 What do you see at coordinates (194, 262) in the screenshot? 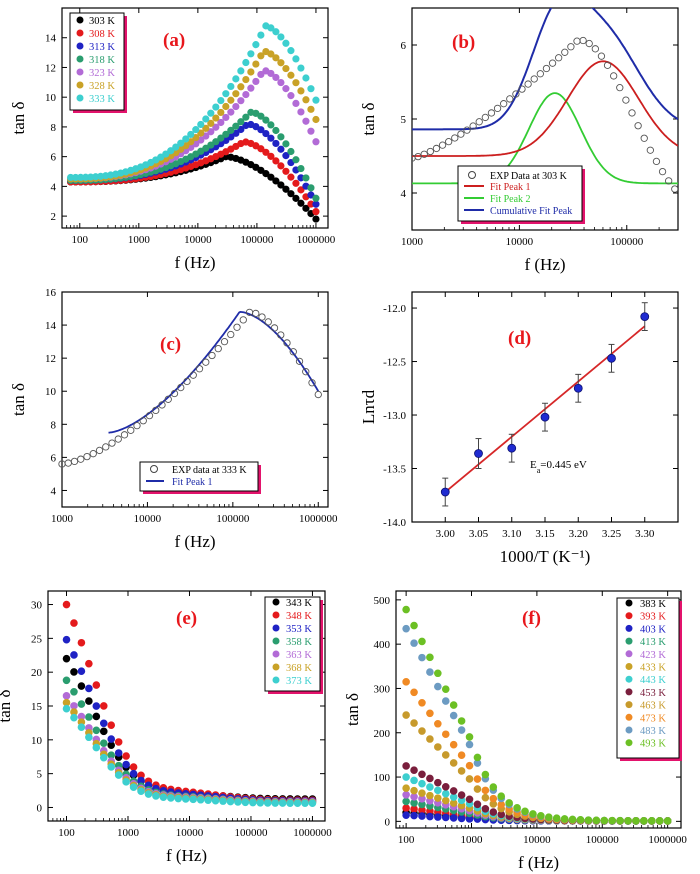
I see `x-axis-title: f (Hz)` at bounding box center [194, 262].